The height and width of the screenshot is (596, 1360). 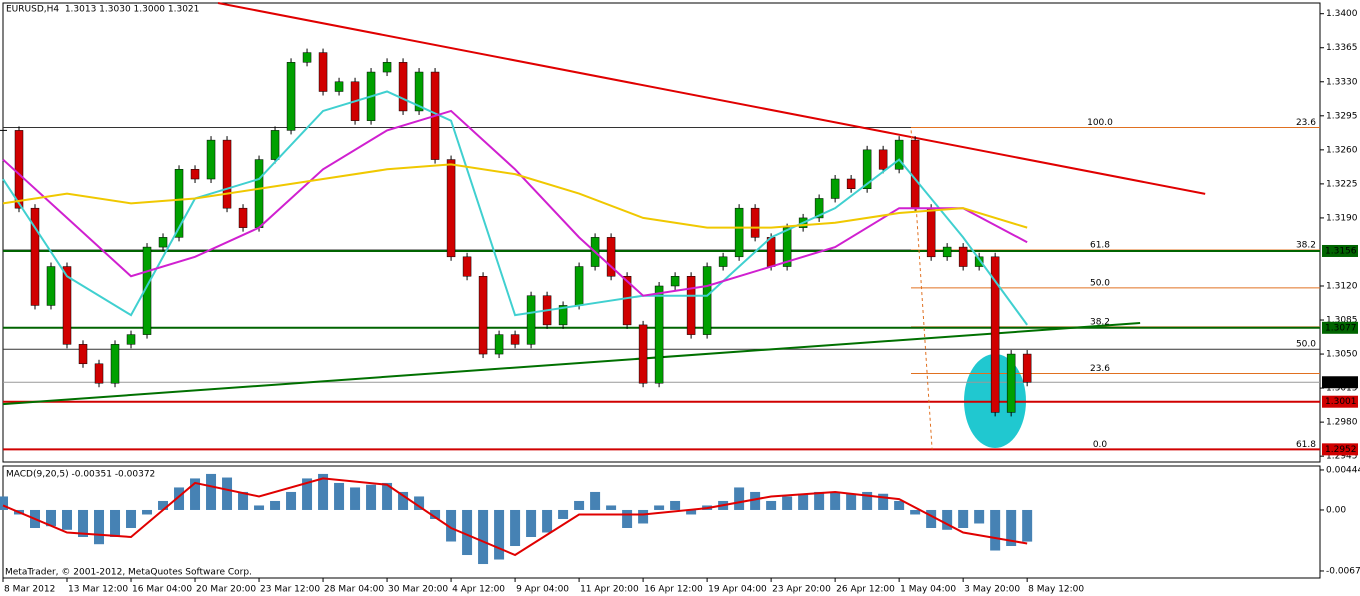 I want to click on chart-title: EURUSD,H4 1.3013 1.3030 1.3000 1.3021, so click(x=102, y=10).